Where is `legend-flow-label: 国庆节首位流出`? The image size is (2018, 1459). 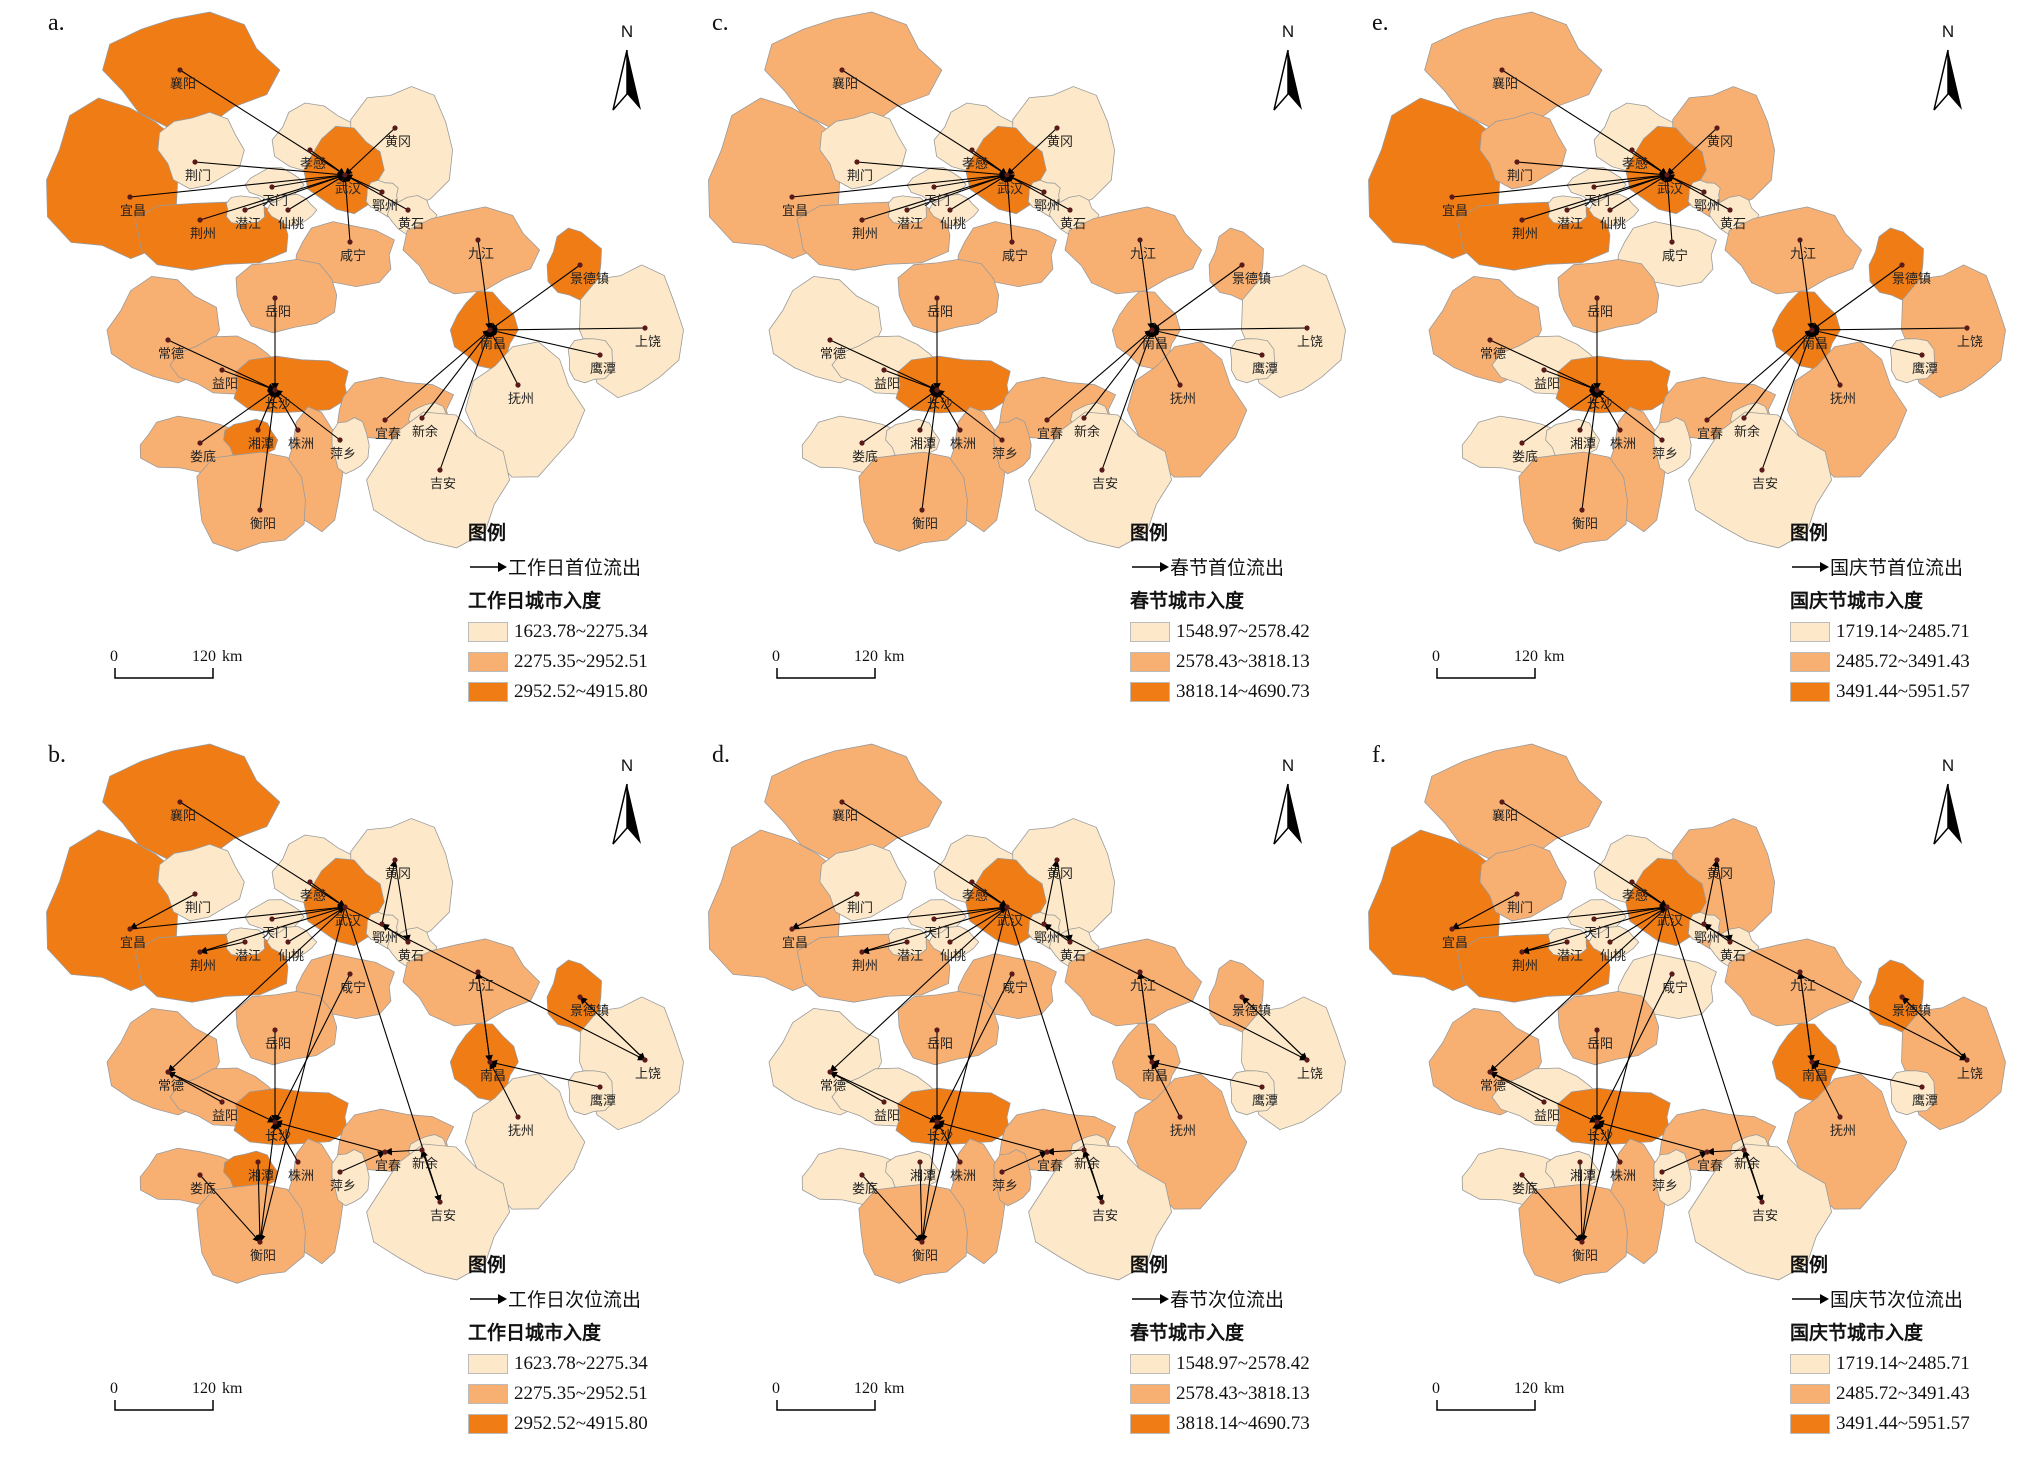 legend-flow-label: 国庆节首位流出 is located at coordinates (1897, 568).